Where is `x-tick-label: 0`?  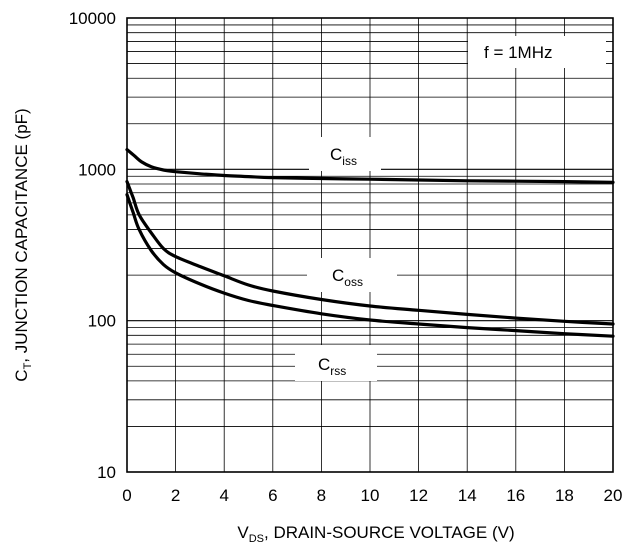
x-tick-label: 0 is located at coordinates (126, 495).